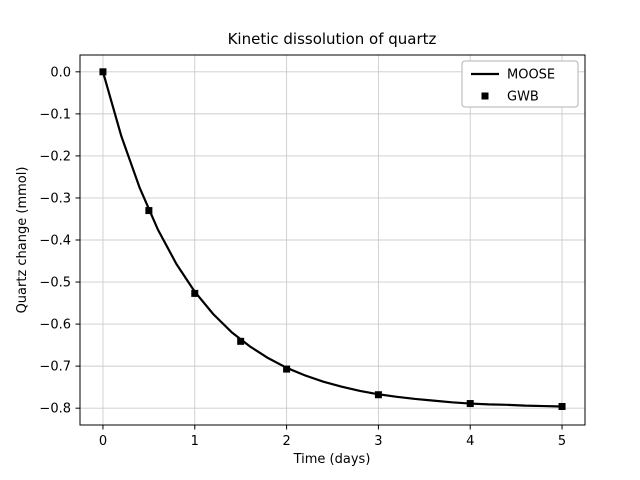 This screenshot has width=640, height=480. Describe the element at coordinates (55, 114) in the screenshot. I see `y-tick-label: −0.1` at that location.